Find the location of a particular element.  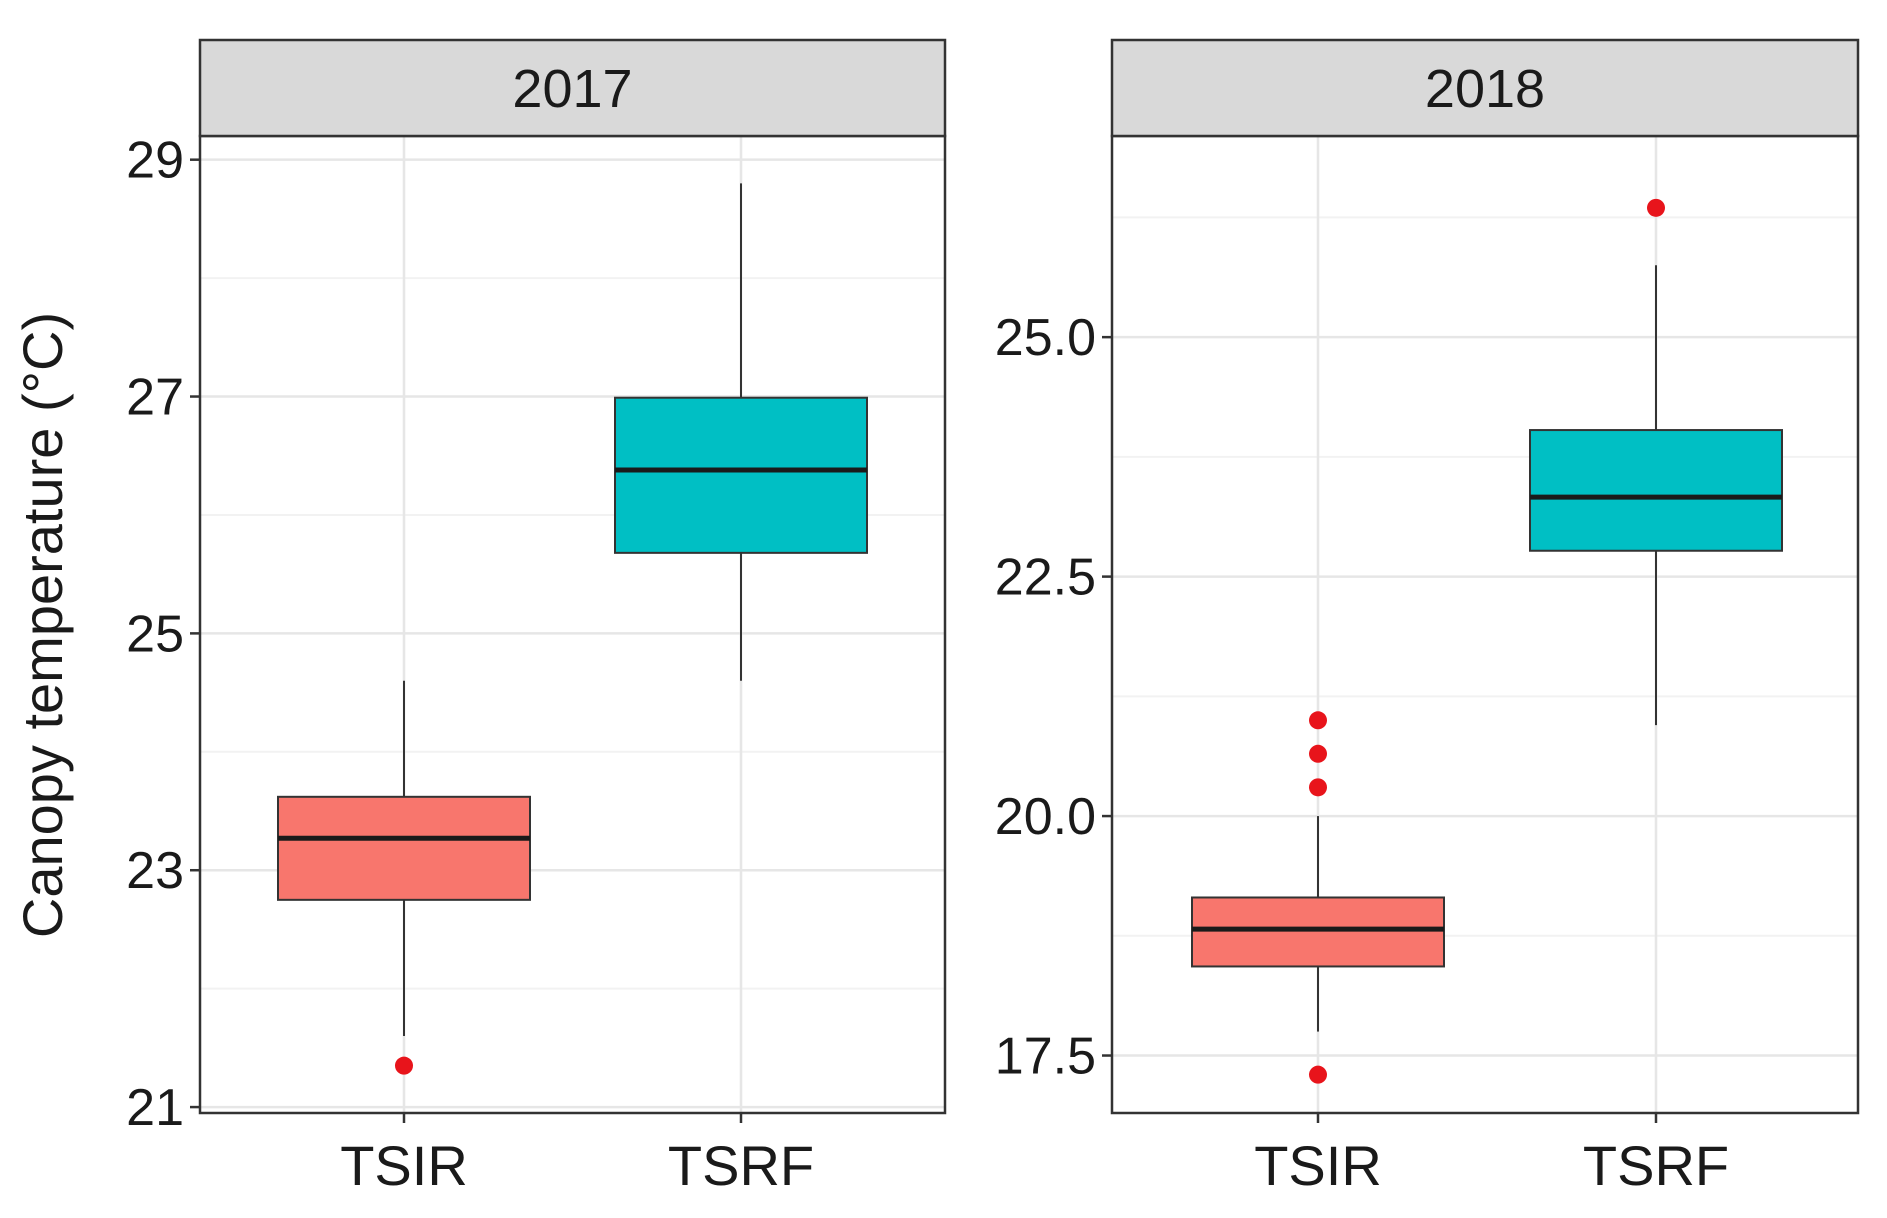

box-2017-TSRF is located at coordinates (741, 432).